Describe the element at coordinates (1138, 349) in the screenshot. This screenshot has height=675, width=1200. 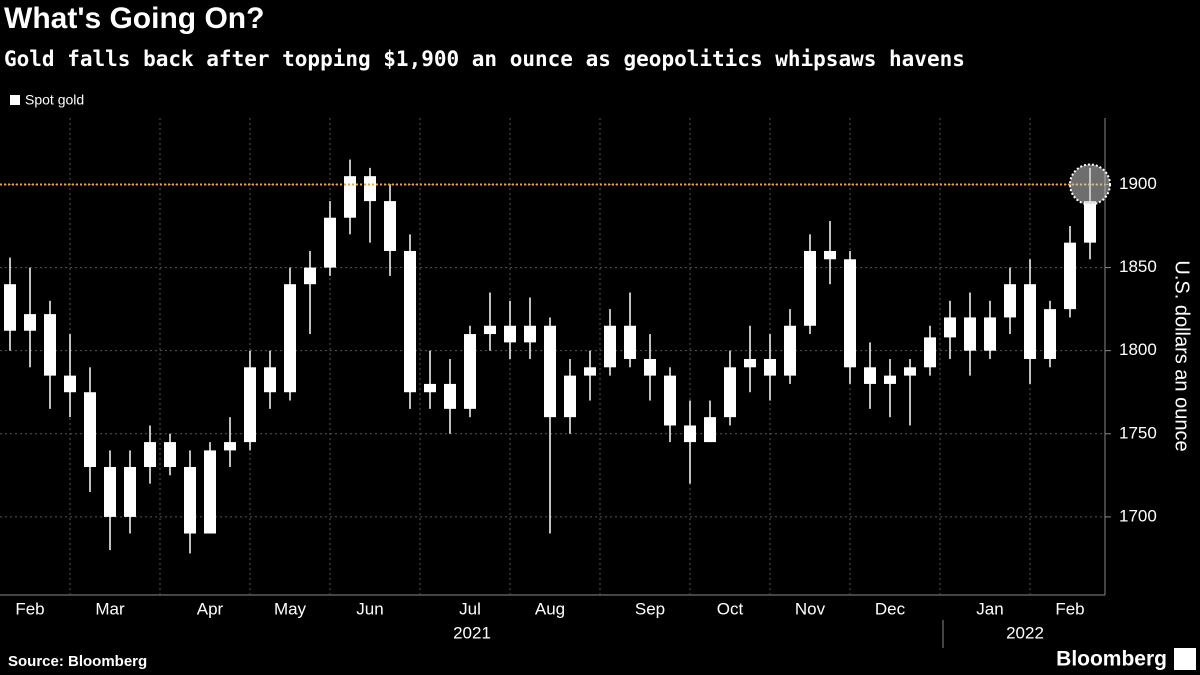
I see `y-tick-label: 1800` at that location.